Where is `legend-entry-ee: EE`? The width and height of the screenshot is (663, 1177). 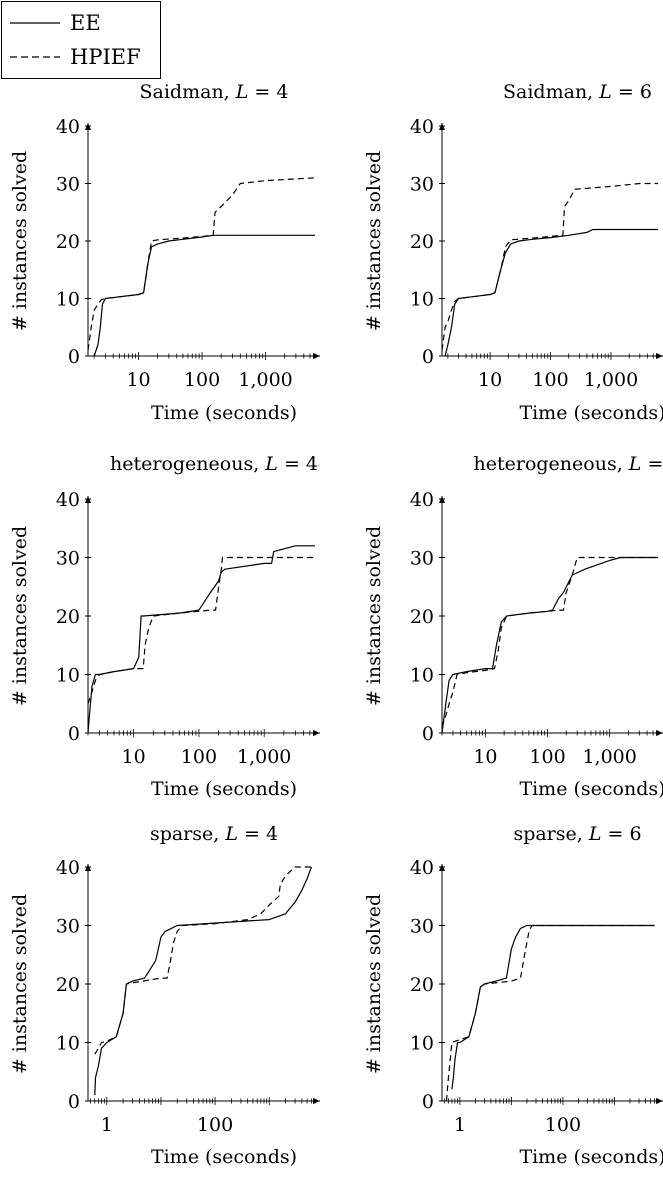
legend-entry-ee: EE is located at coordinates (55, 23).